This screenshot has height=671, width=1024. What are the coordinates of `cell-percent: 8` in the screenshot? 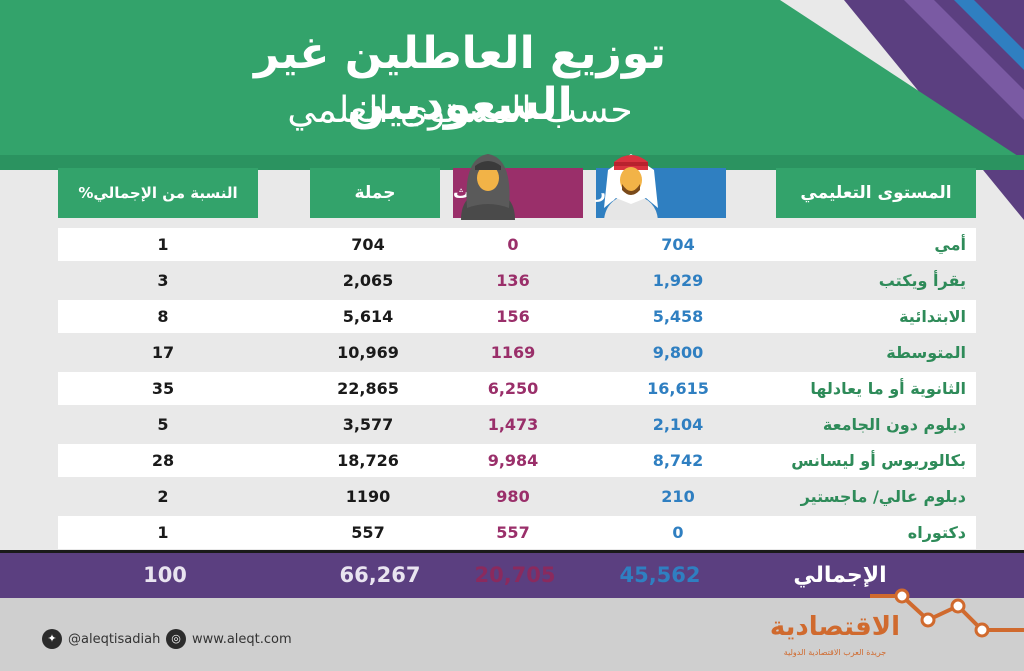 It's located at (163, 316).